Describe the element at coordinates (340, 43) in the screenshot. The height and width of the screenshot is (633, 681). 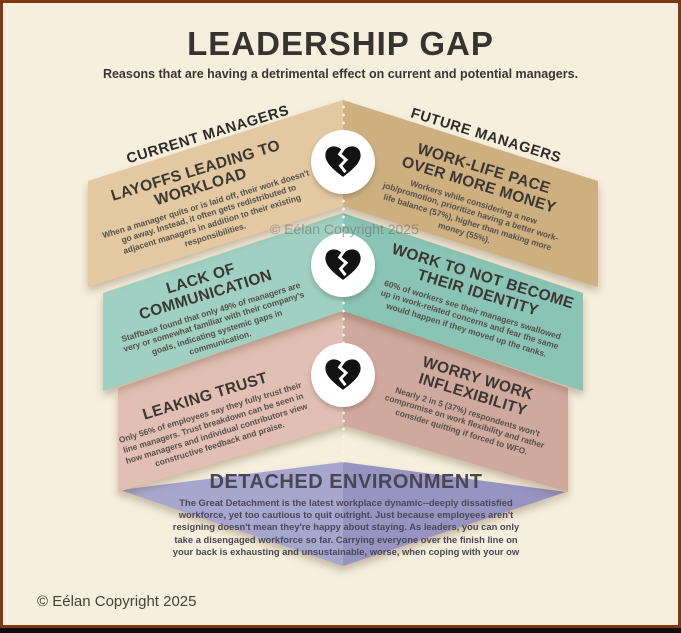
I see `page-title: LEADERSHIP GAP` at that location.